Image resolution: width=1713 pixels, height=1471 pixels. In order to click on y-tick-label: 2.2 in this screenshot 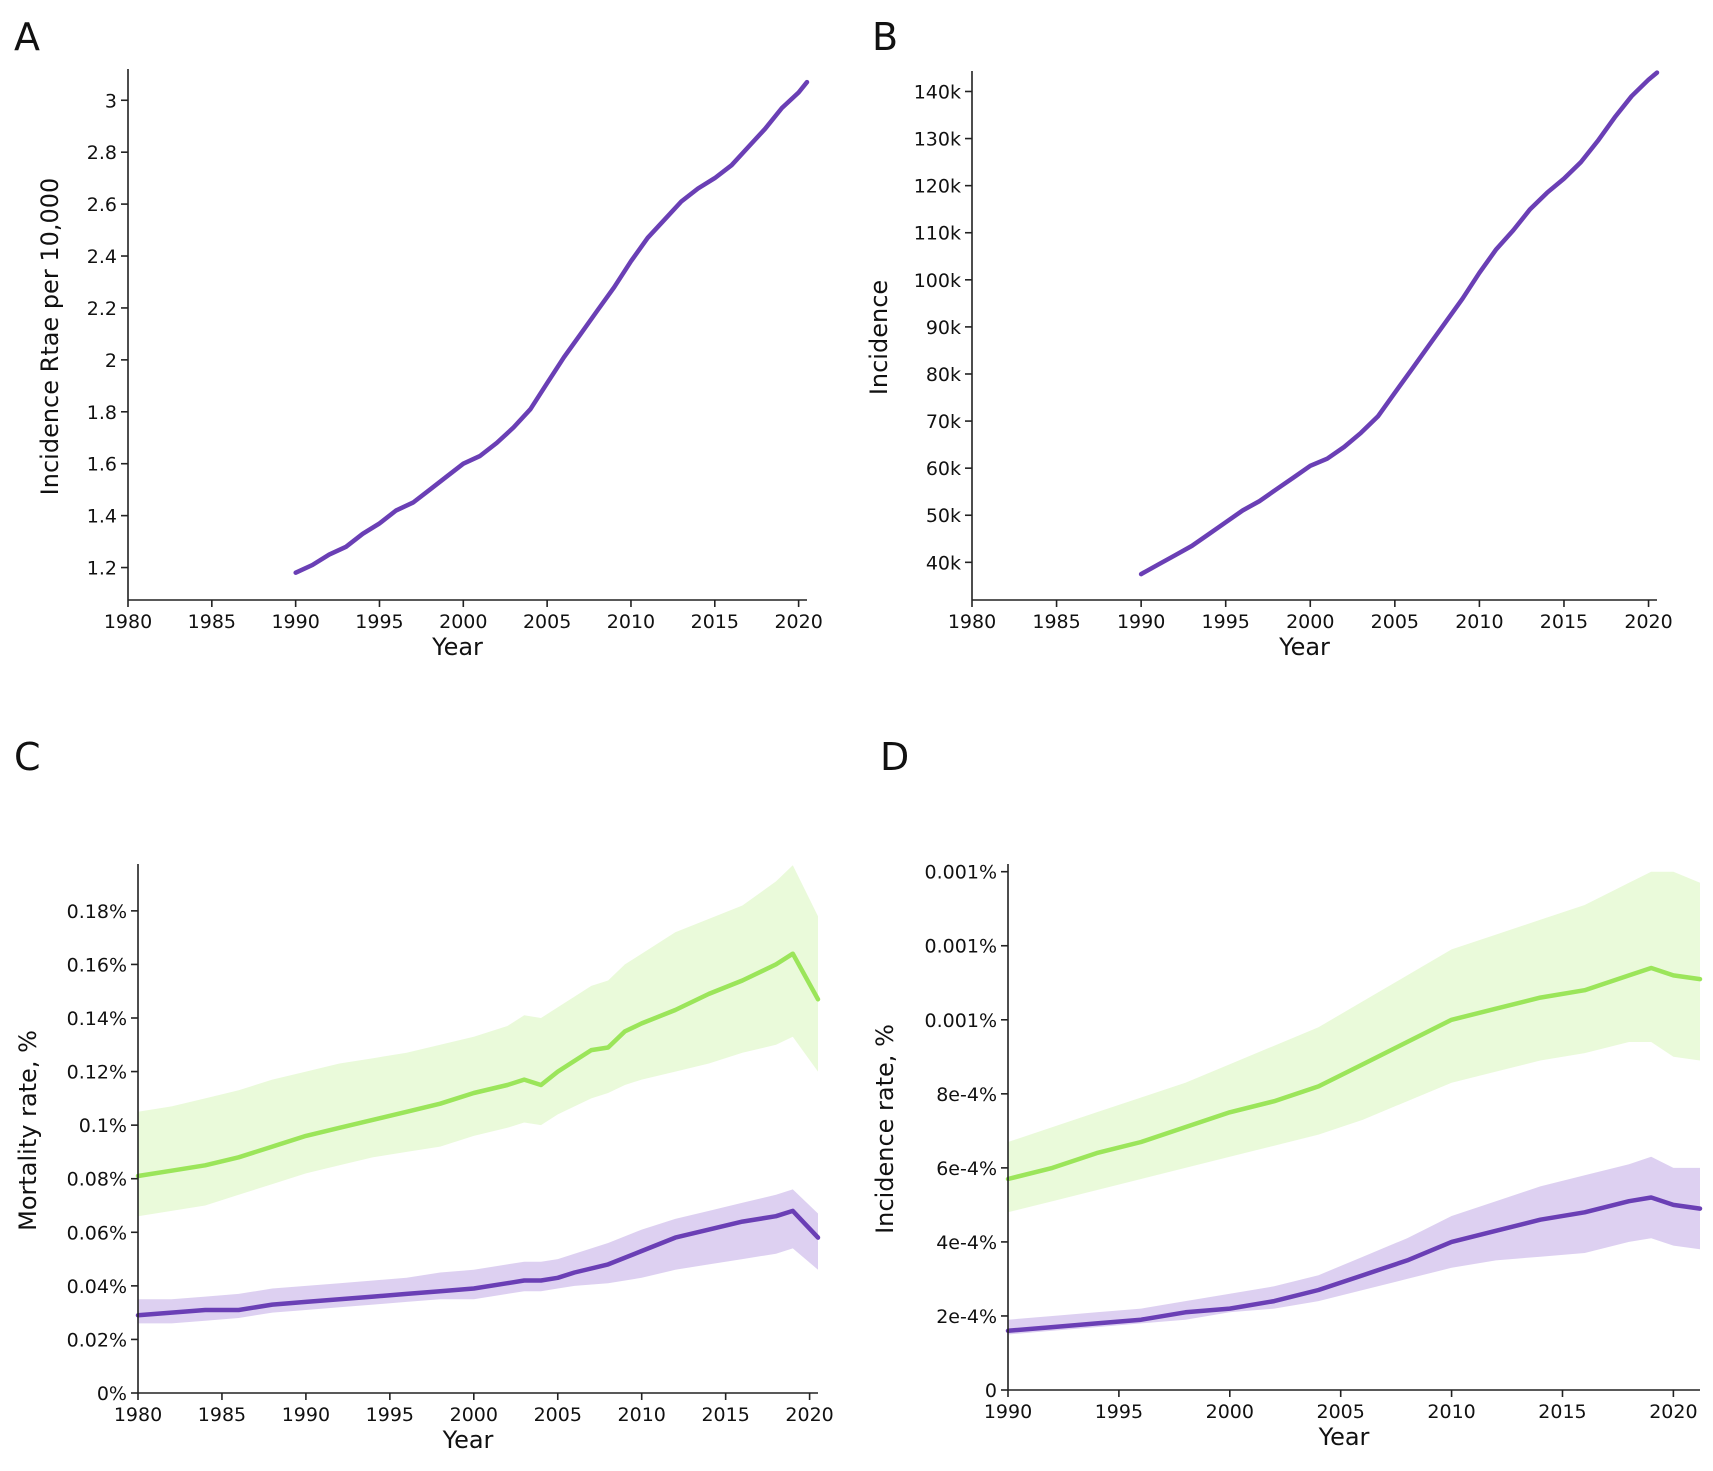, I will do `click(102, 309)`.